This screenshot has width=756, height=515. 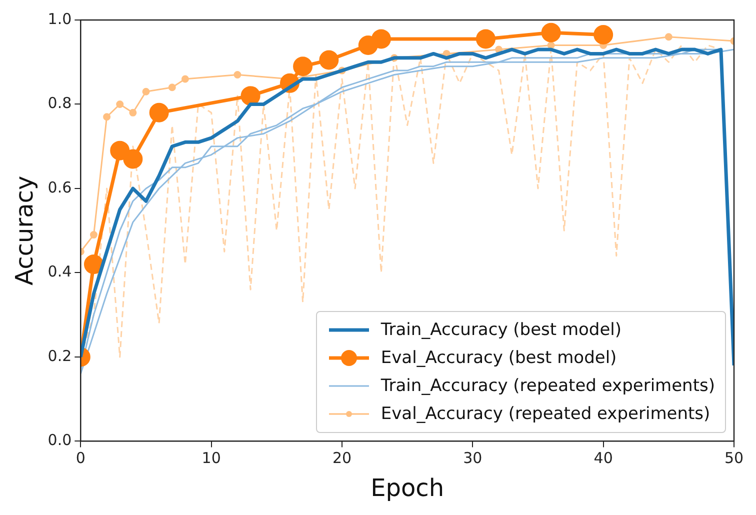 I want to click on x-tick-label: 10, so click(x=211, y=458).